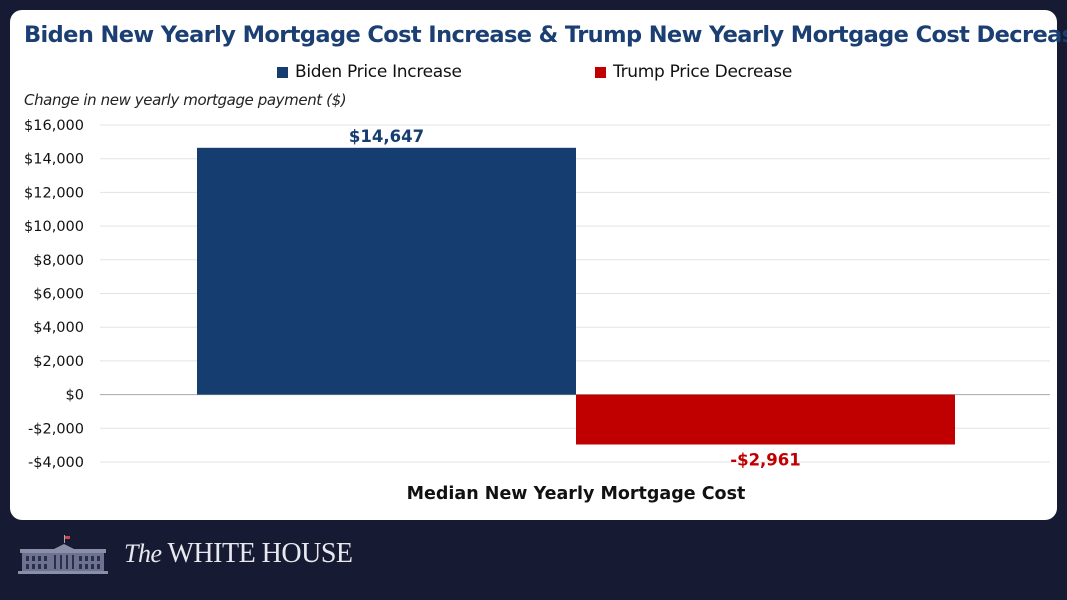 The image size is (1067, 600). Describe the element at coordinates (54, 160) in the screenshot. I see `y-tick-label: $14,000` at that location.